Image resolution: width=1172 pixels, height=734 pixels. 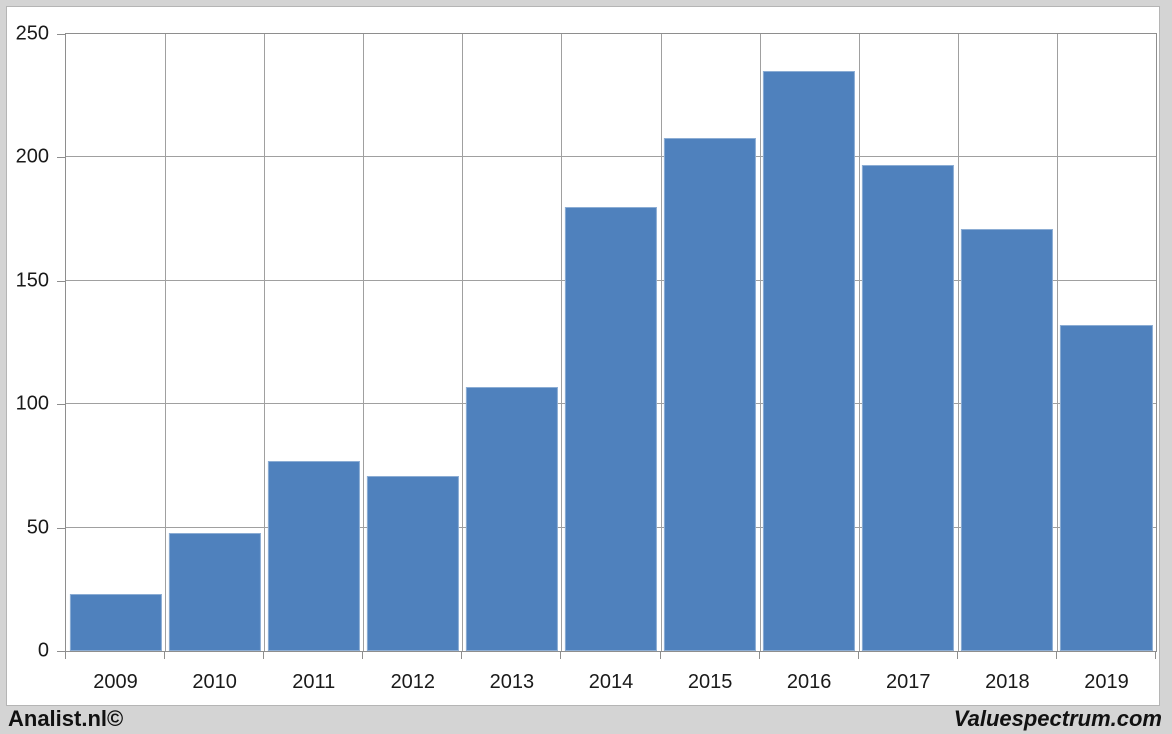 I want to click on bar-2013, so click(x=511, y=518).